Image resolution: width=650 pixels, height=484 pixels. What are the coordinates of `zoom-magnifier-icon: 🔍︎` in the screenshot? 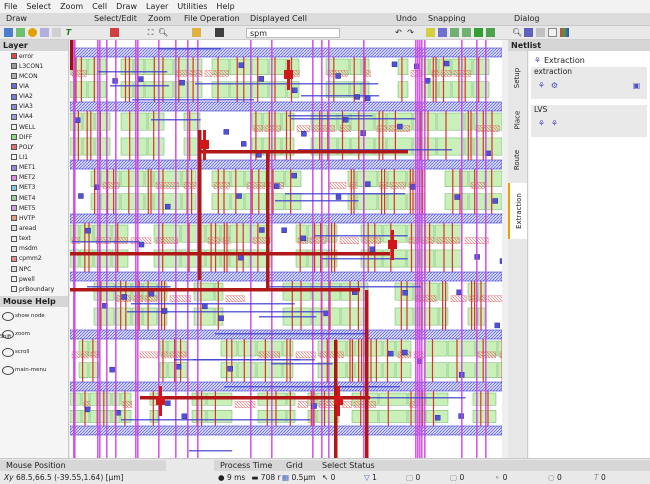 It's located at (162, 32).